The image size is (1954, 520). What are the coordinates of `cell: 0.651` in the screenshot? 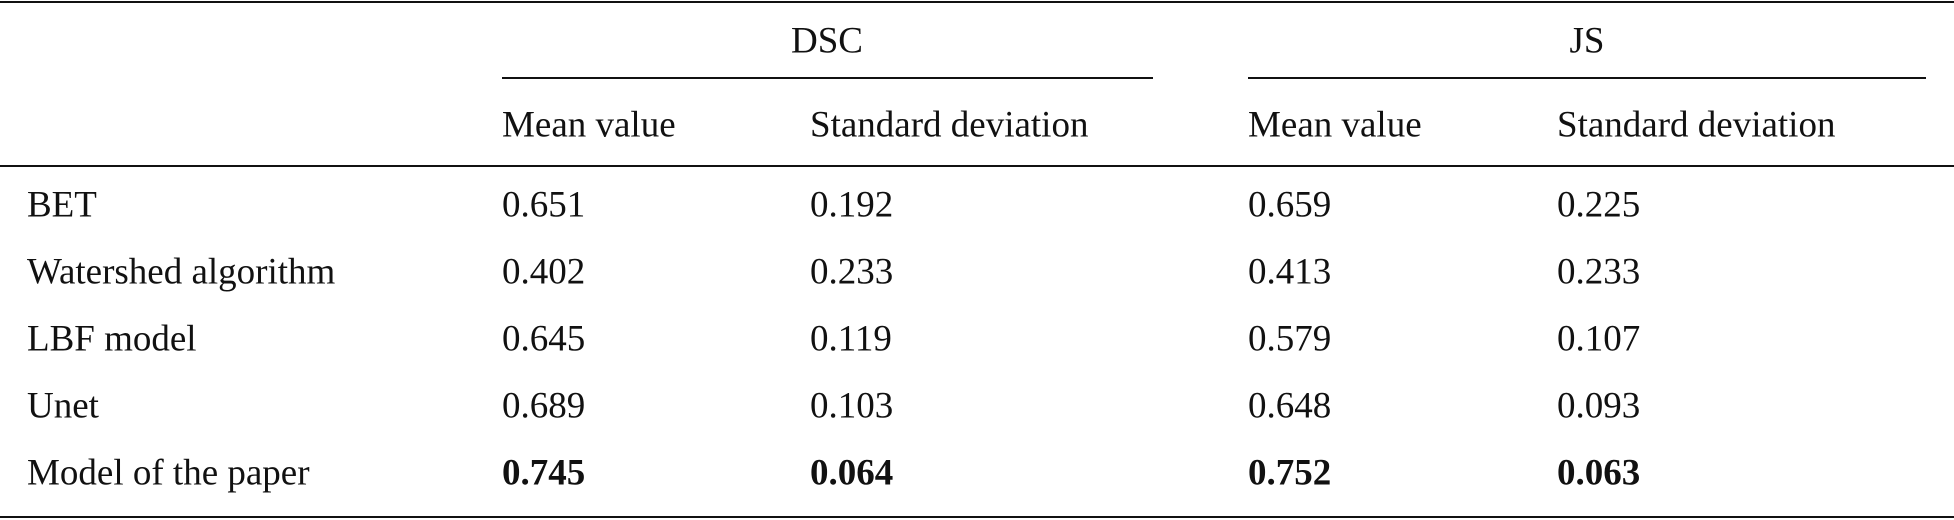 It's located at (543, 204).